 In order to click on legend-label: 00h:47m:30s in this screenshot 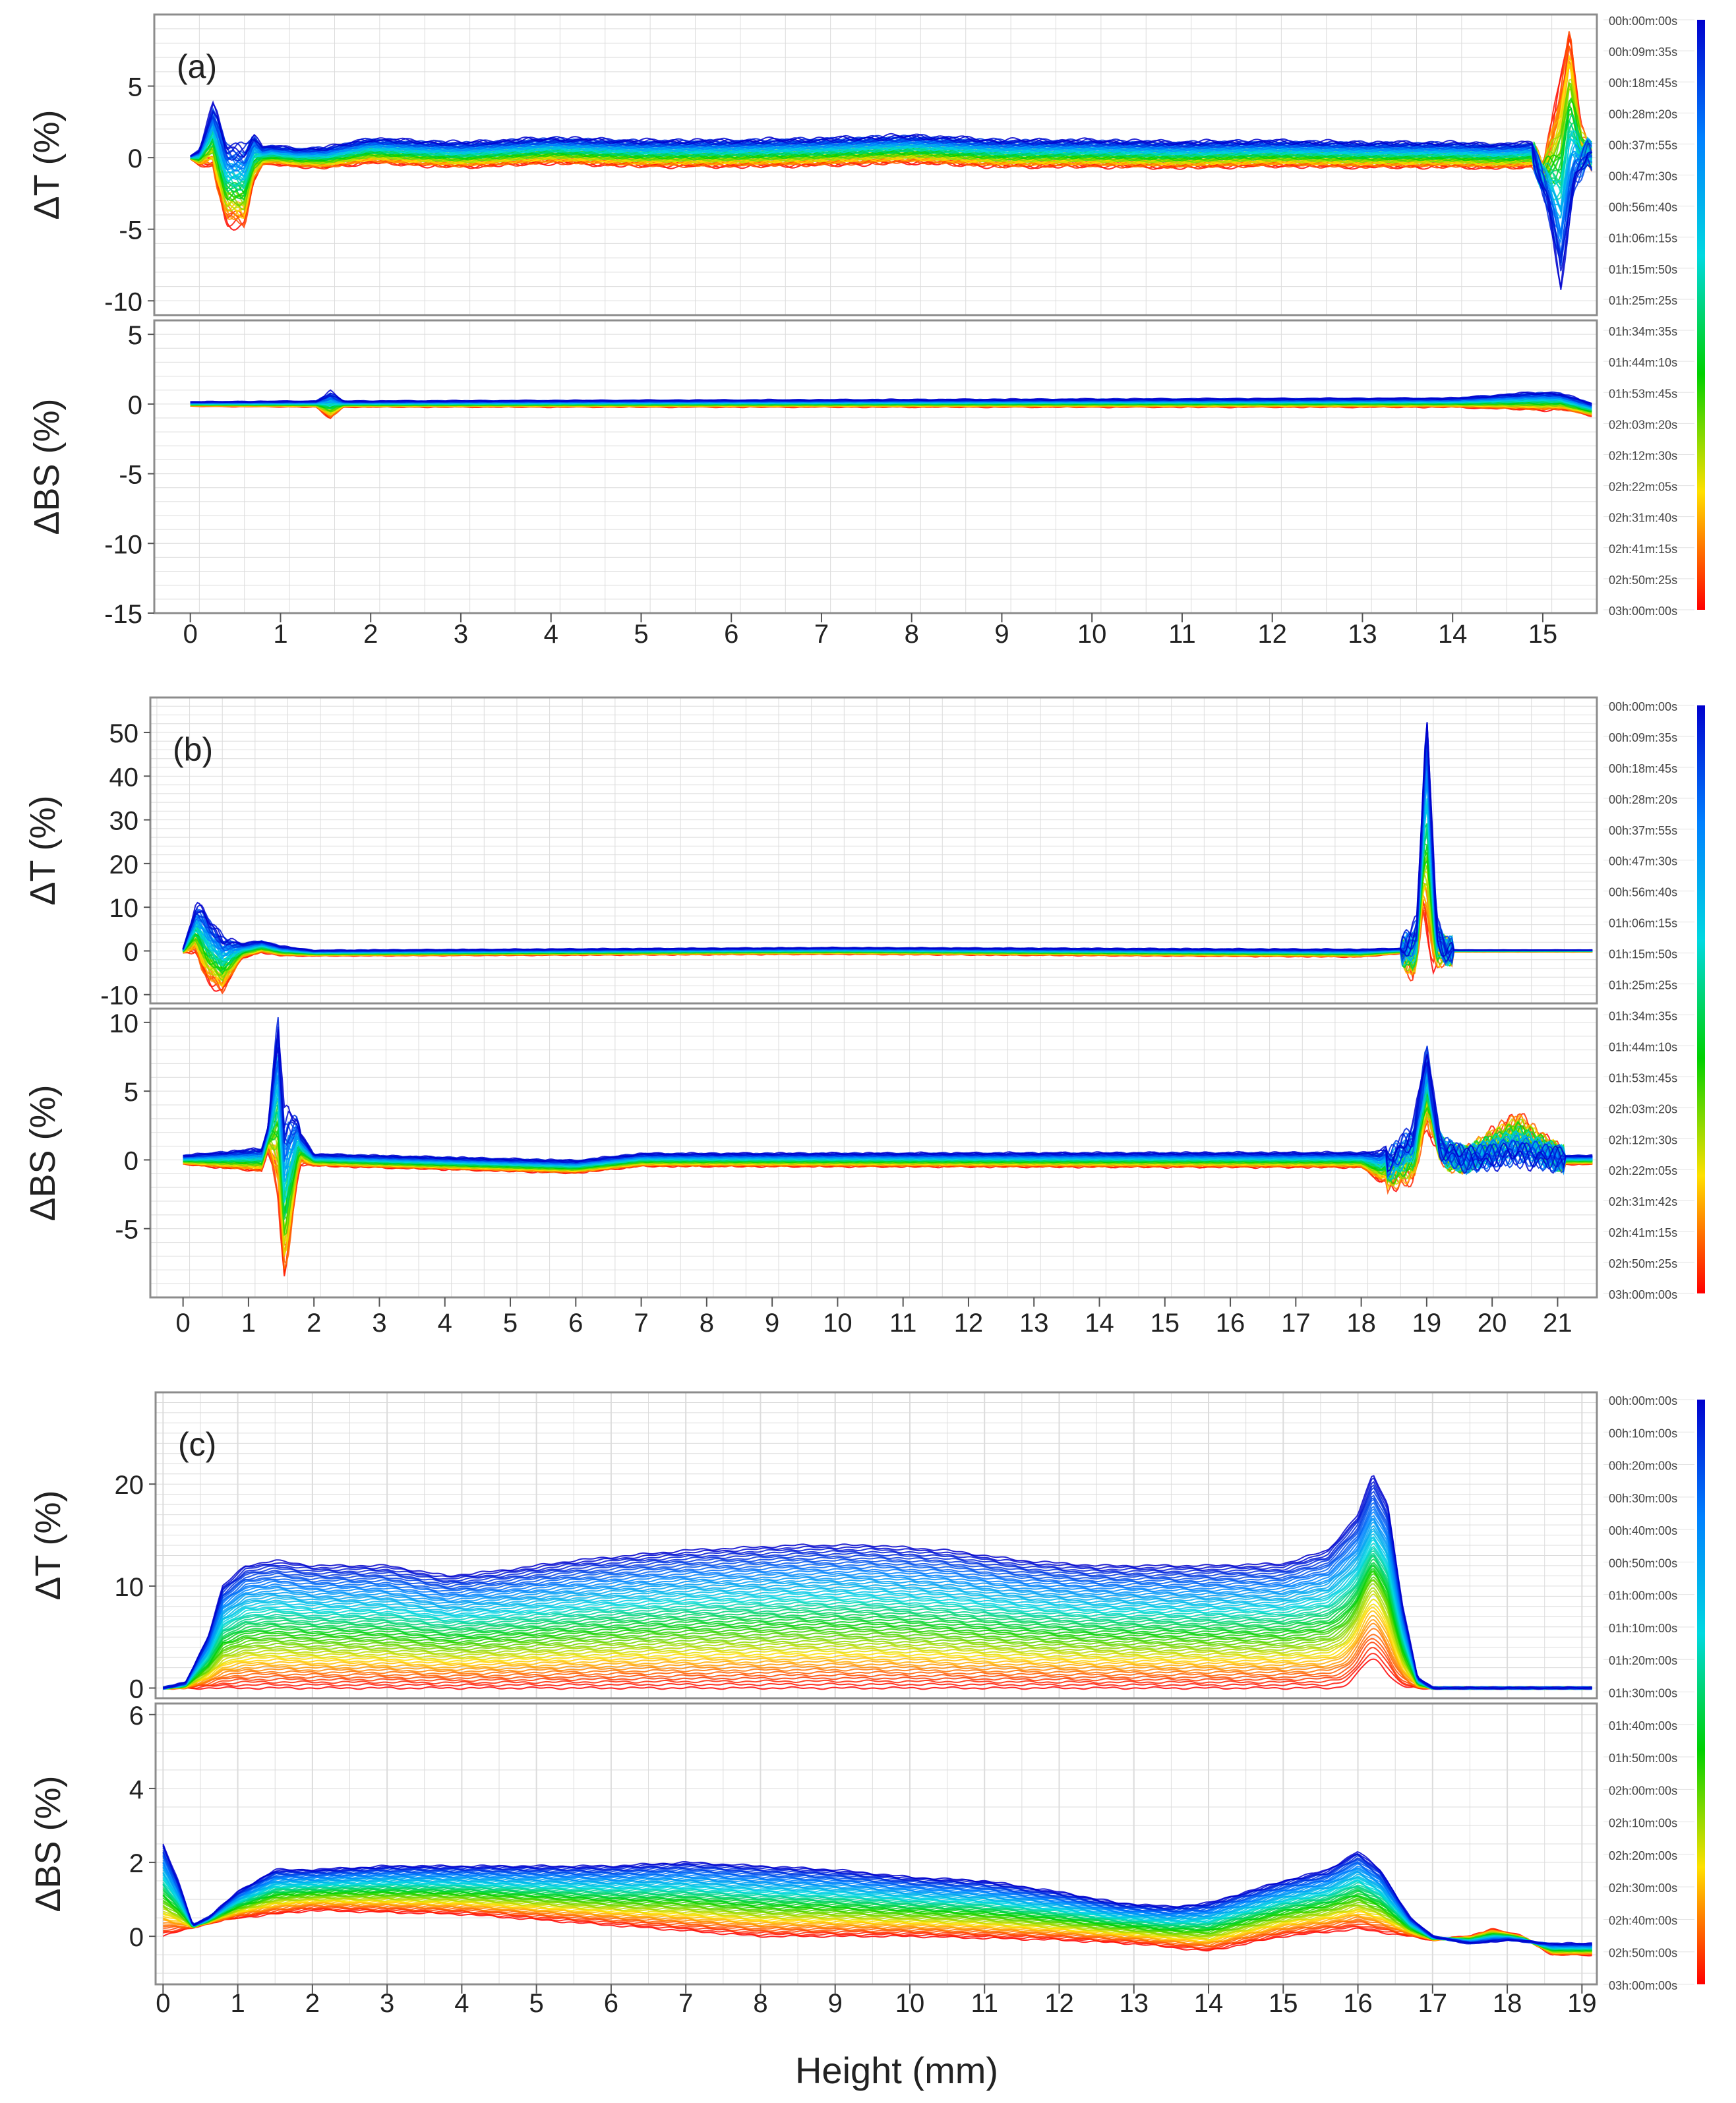, I will do `click(1643, 861)`.